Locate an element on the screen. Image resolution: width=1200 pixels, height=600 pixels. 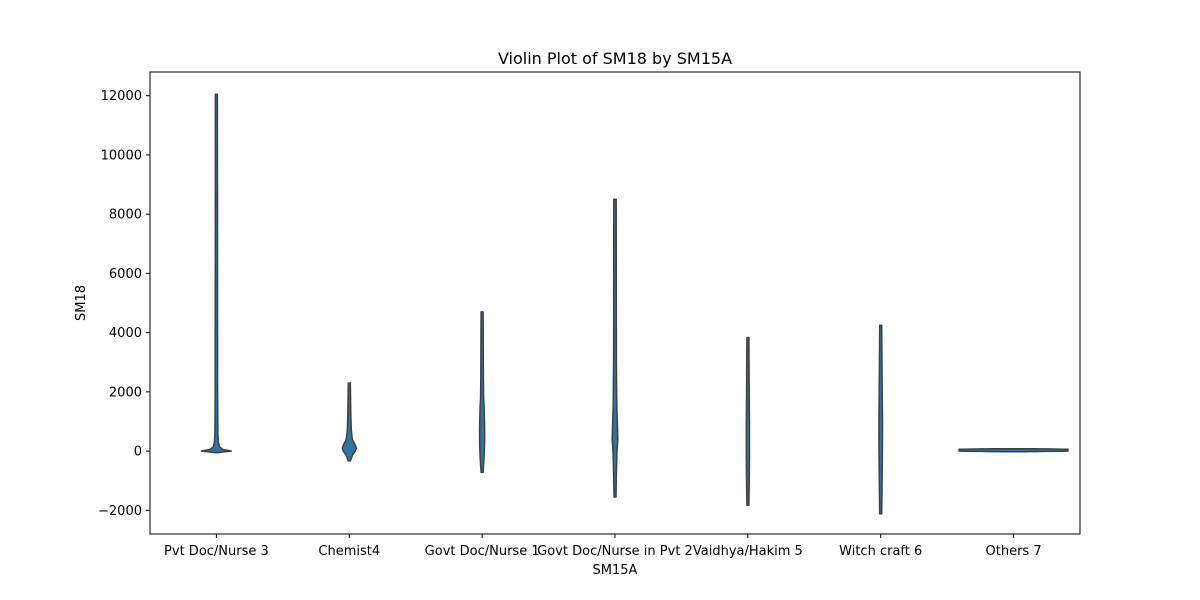
y-tick-label: 4000 is located at coordinates (125, 333).